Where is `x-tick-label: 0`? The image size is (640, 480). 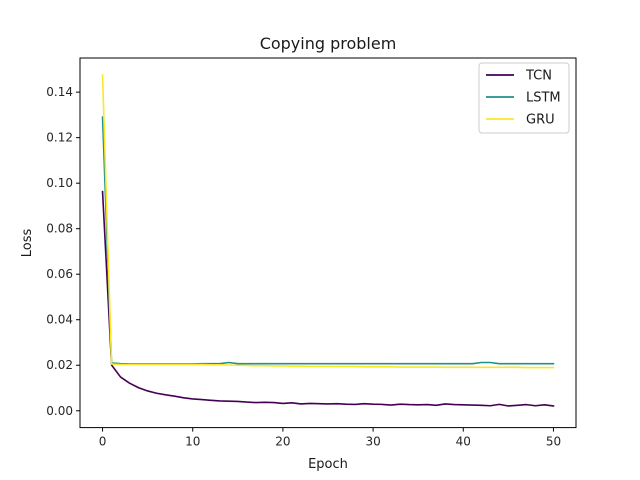
x-tick-label: 0 is located at coordinates (103, 442).